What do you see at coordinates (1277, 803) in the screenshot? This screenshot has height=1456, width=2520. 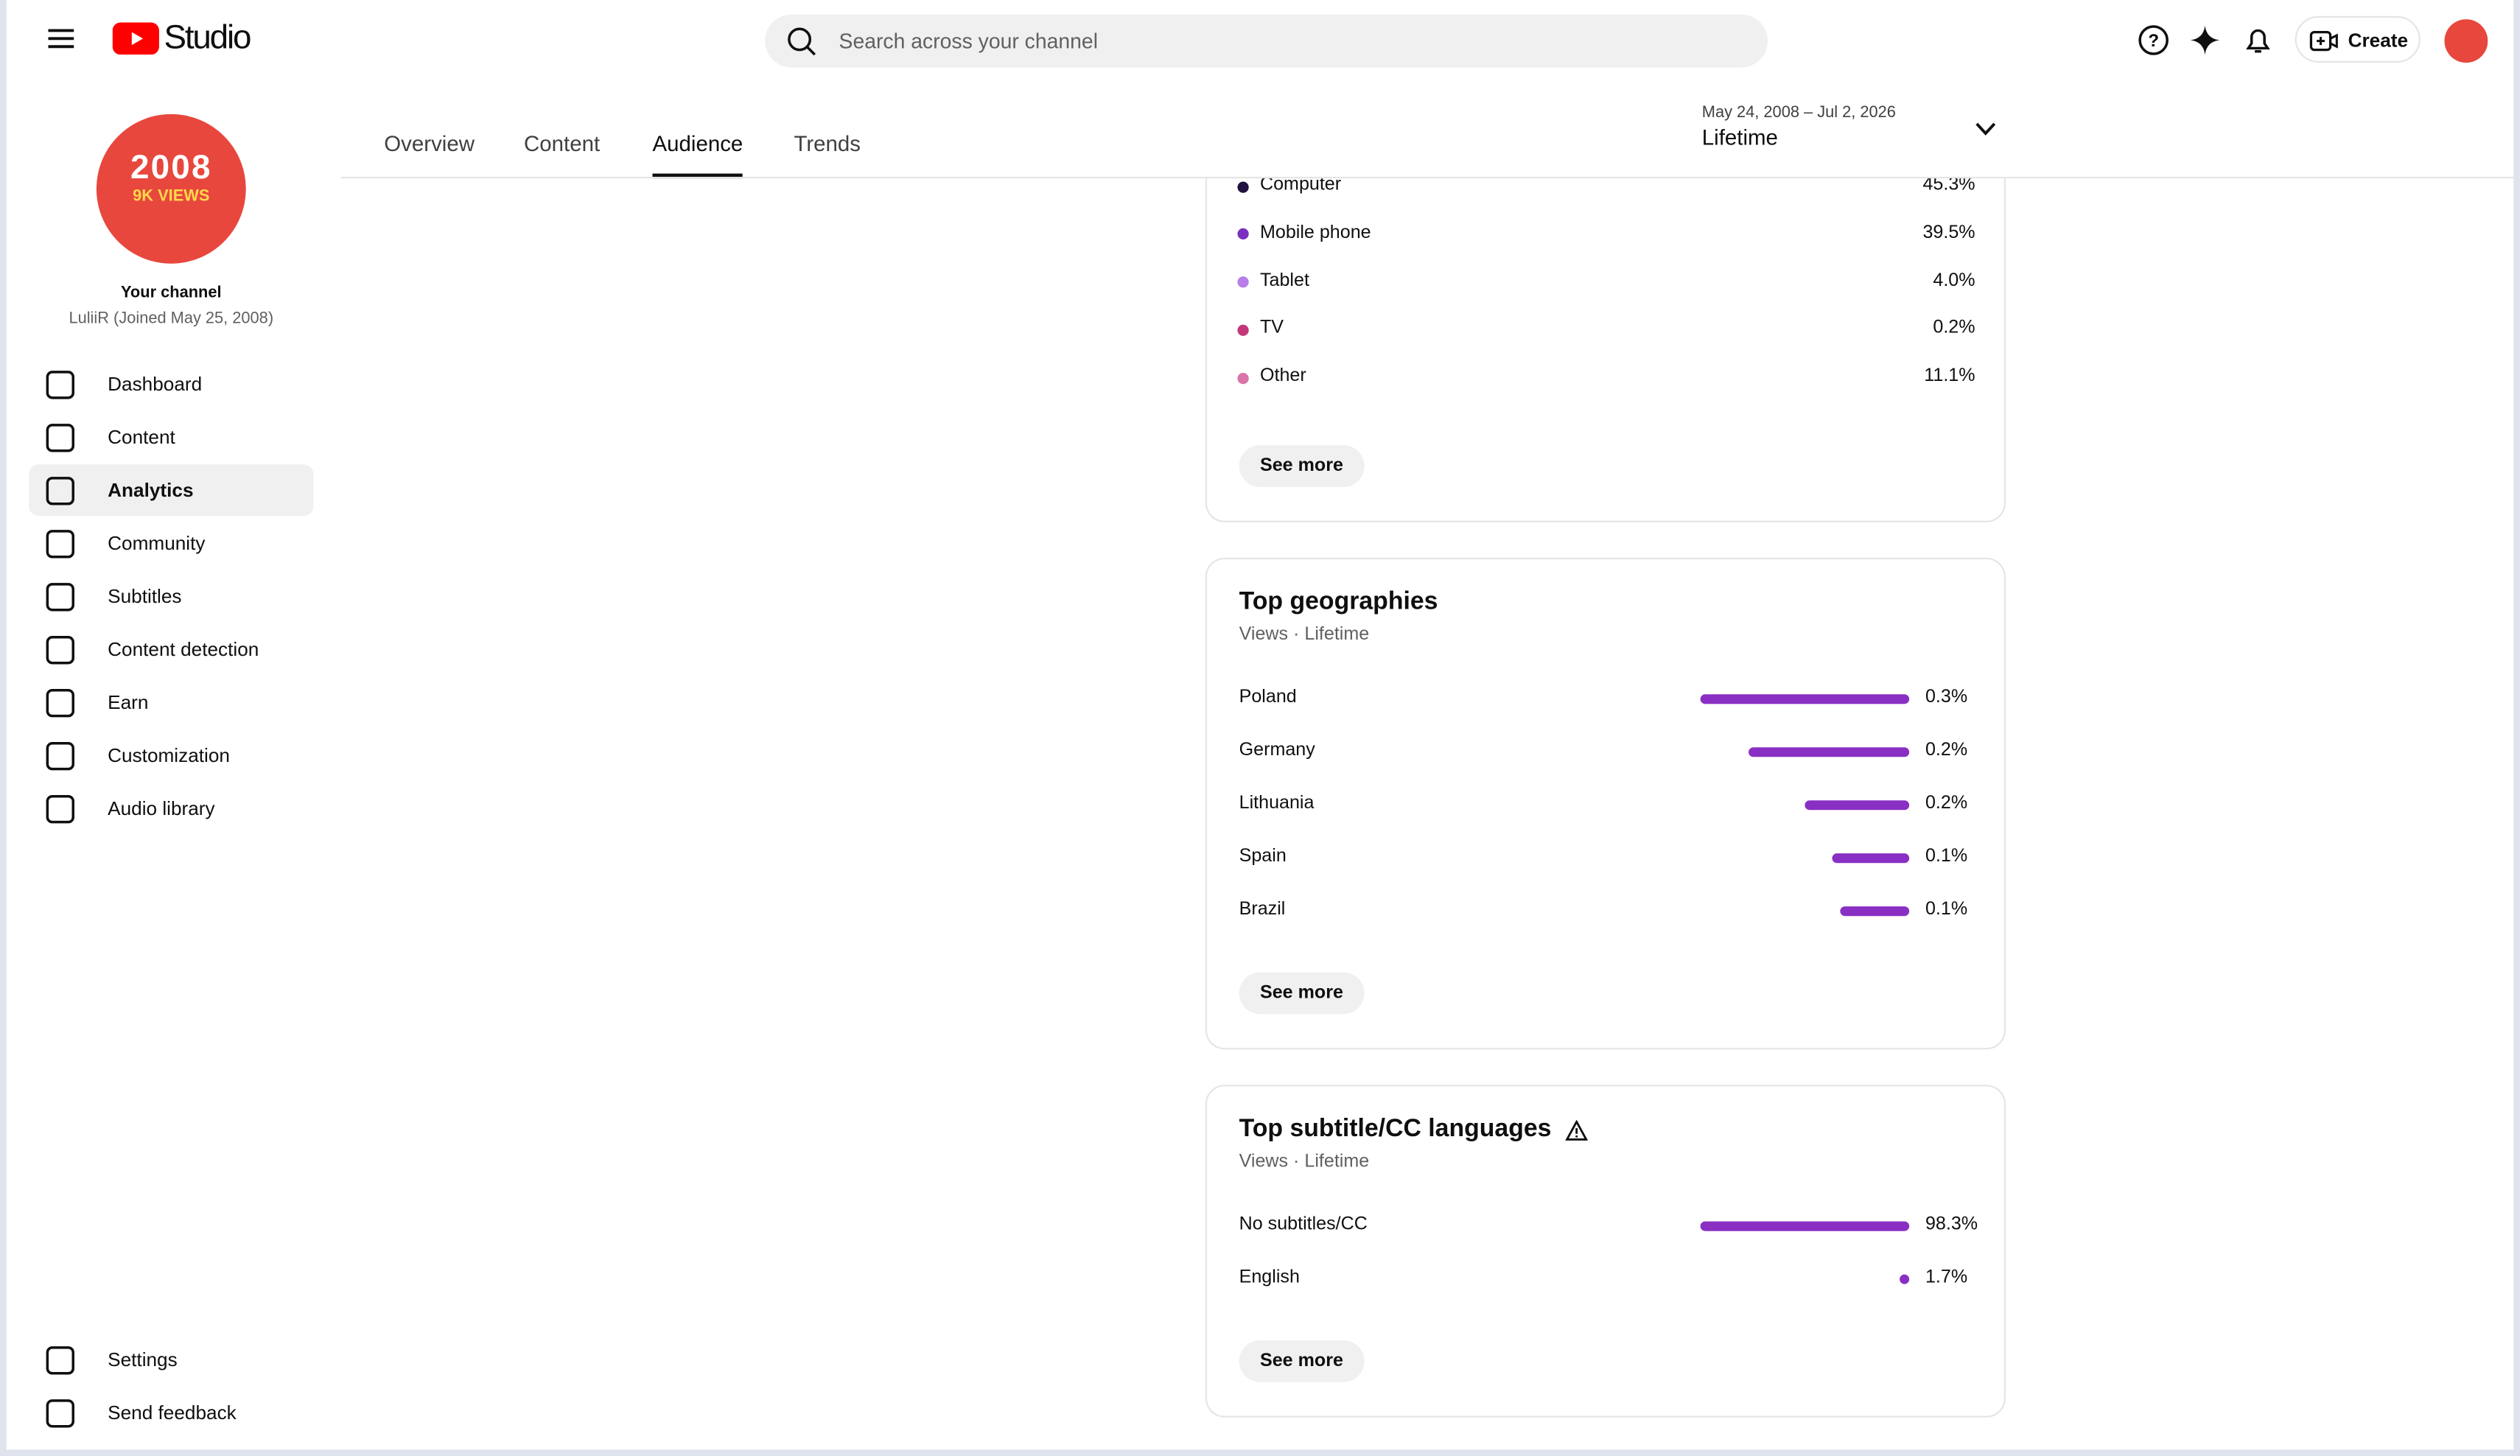 I see `row-name: Lithuania` at bounding box center [1277, 803].